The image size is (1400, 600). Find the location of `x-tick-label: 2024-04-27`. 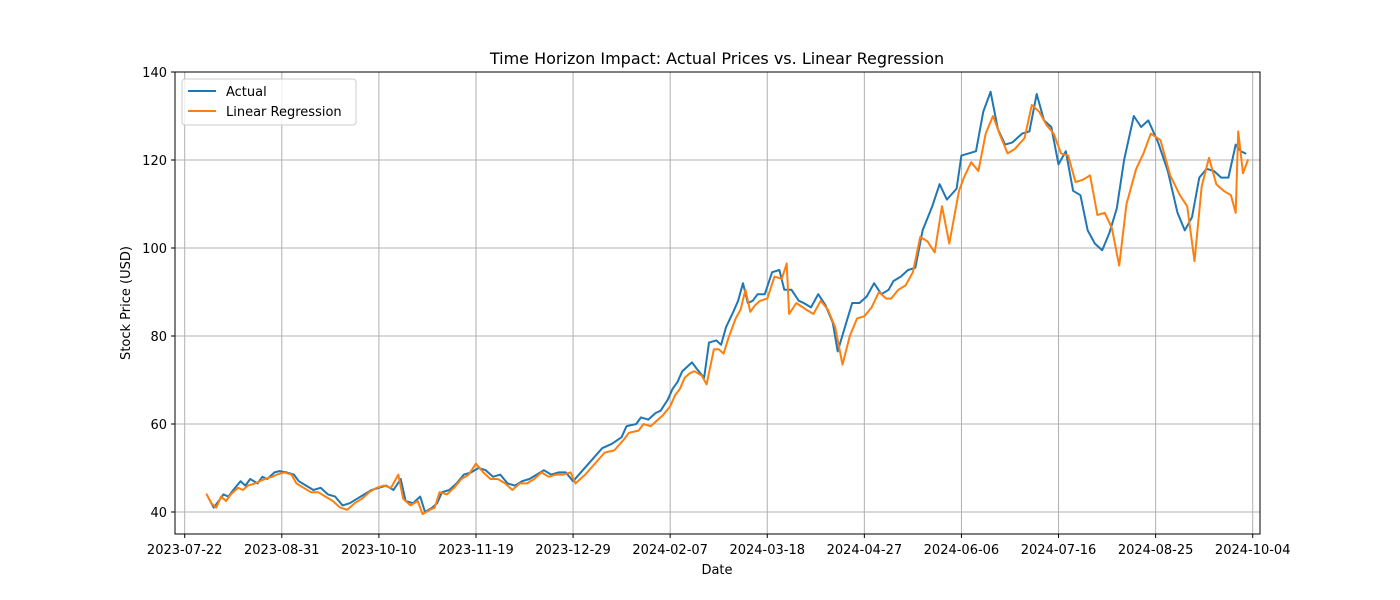

x-tick-label: 2024-04-27 is located at coordinates (865, 550).